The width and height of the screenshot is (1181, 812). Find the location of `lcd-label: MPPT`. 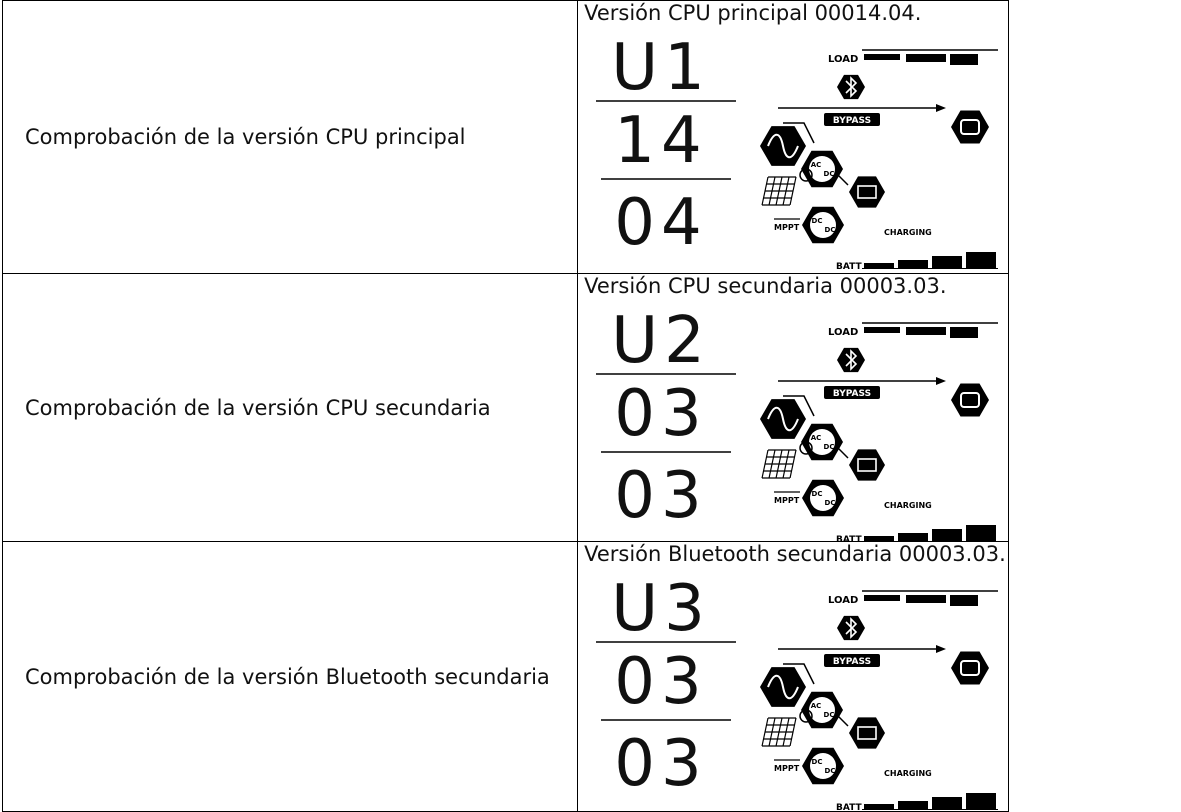

lcd-label: MPPT is located at coordinates (787, 500).